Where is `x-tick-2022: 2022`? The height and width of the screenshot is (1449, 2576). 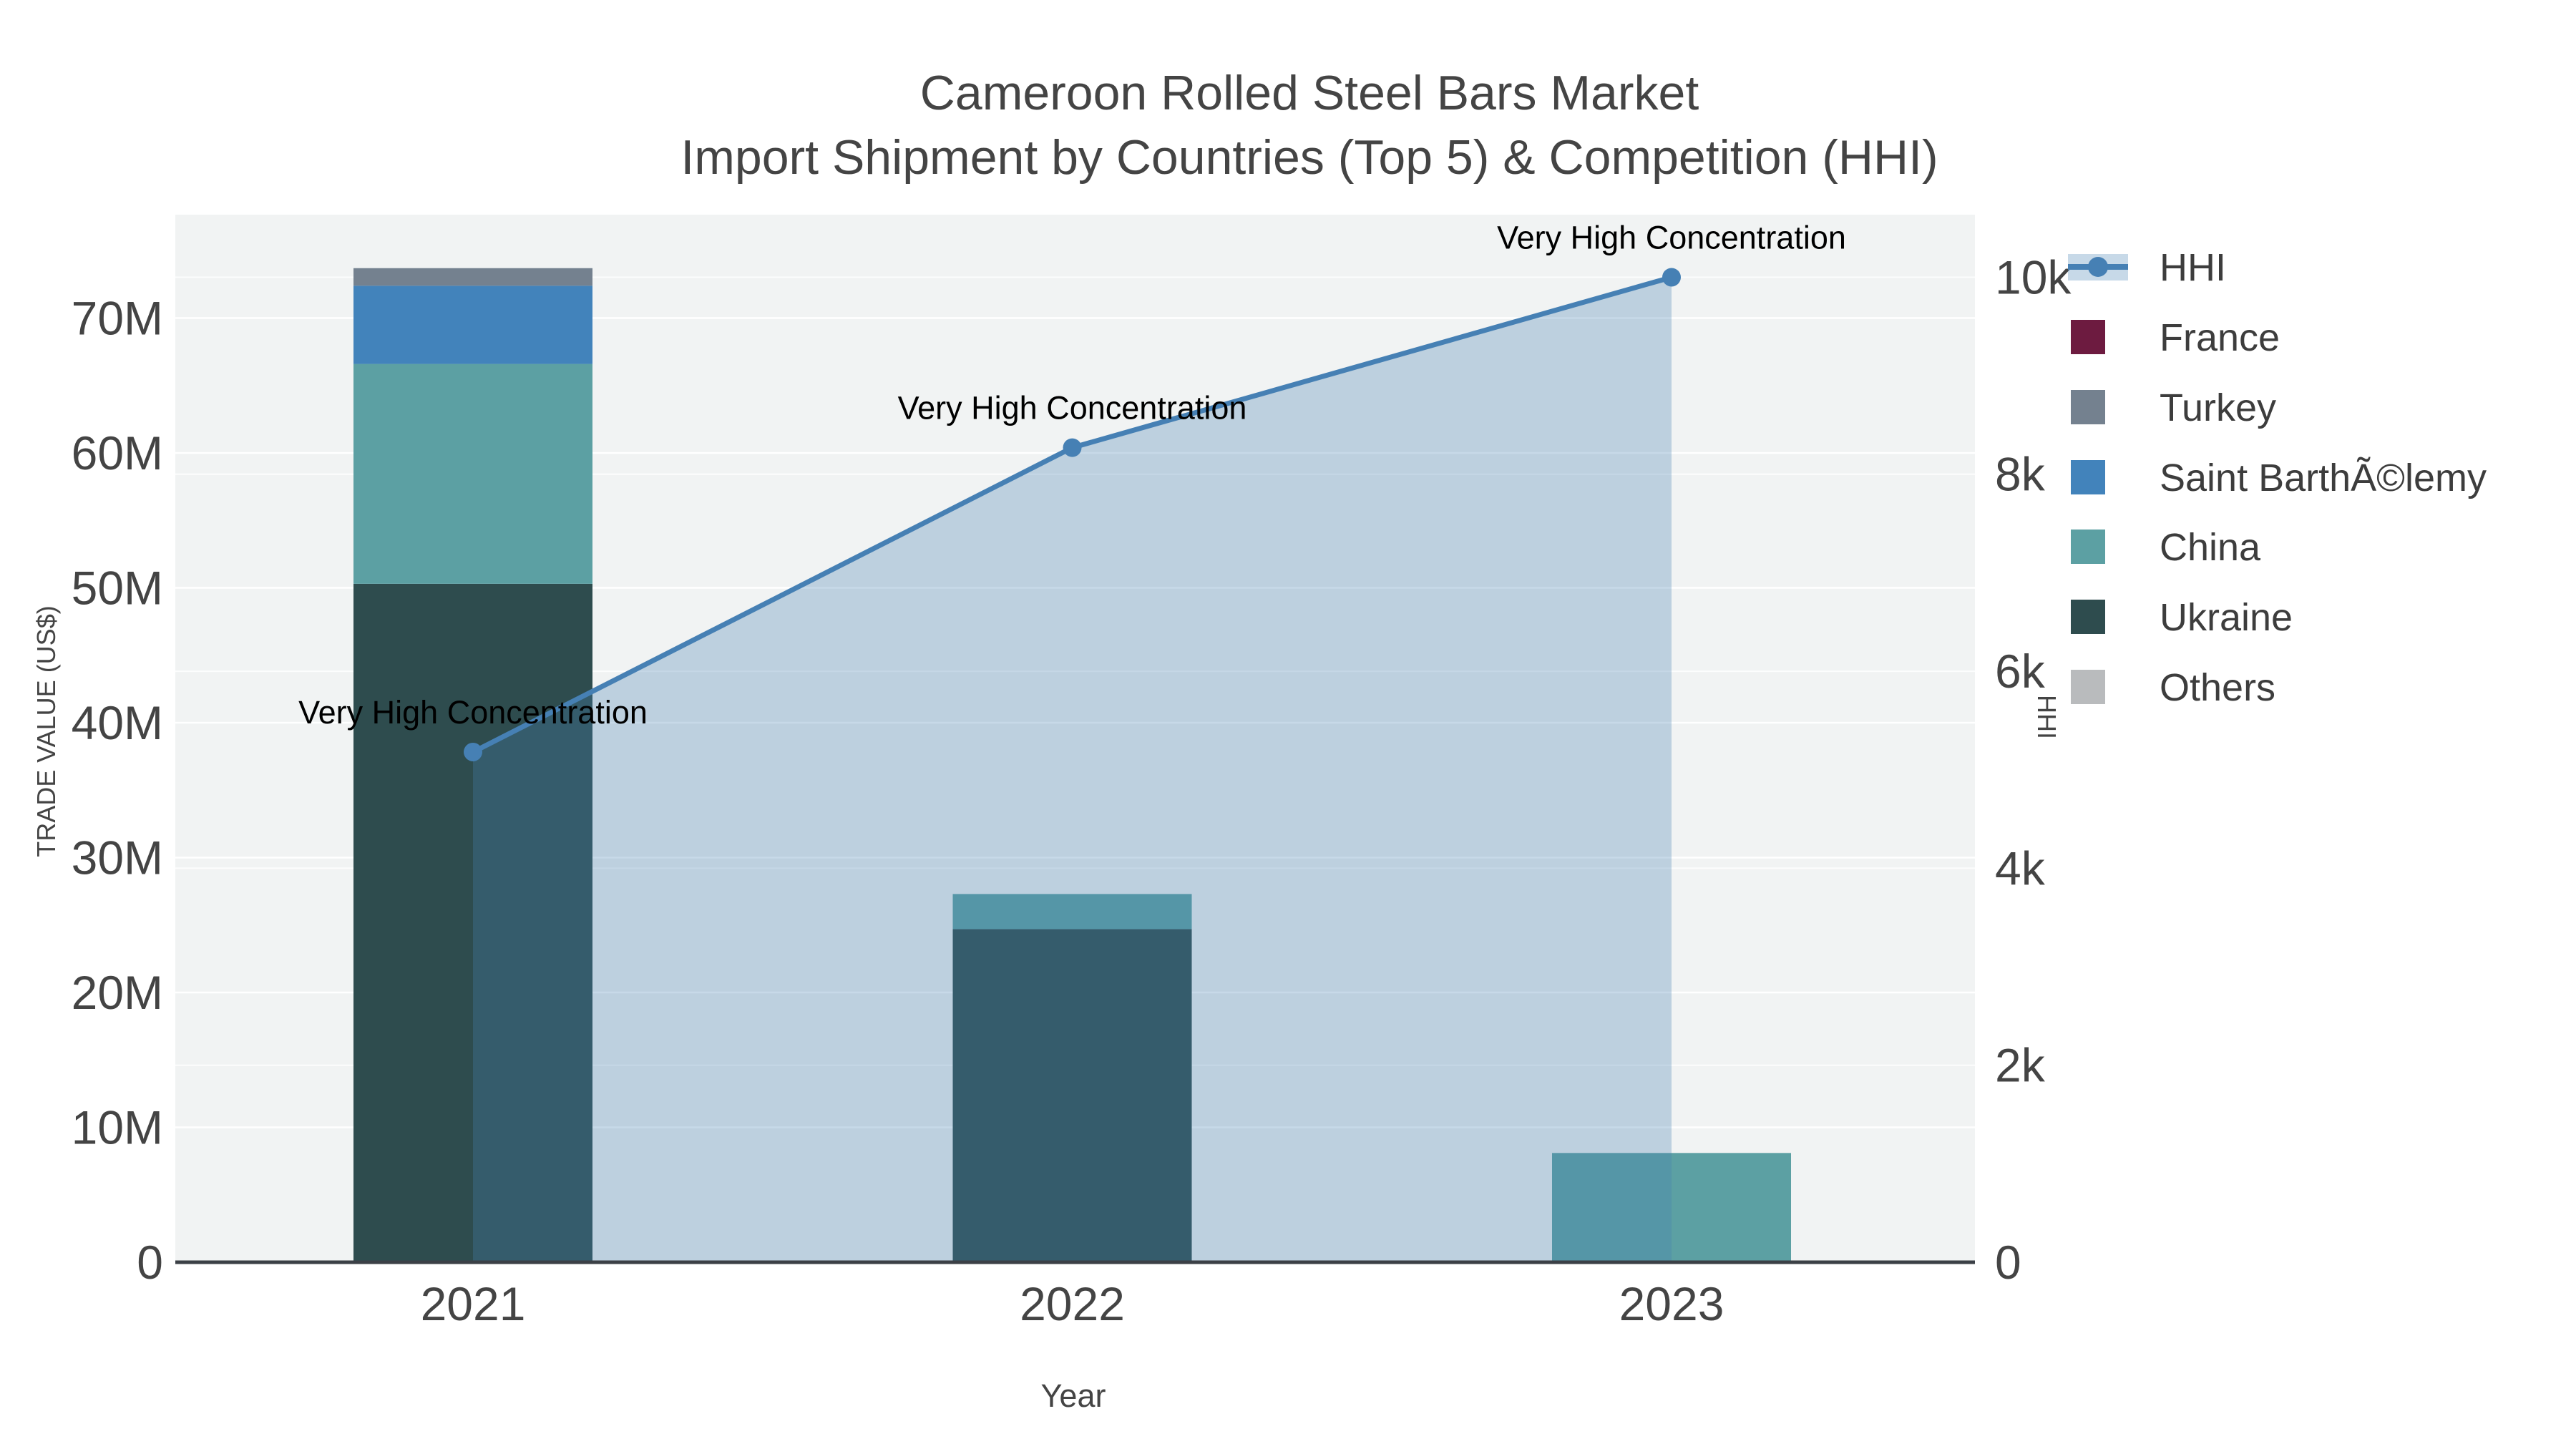 x-tick-2022: 2022 is located at coordinates (1072, 1303).